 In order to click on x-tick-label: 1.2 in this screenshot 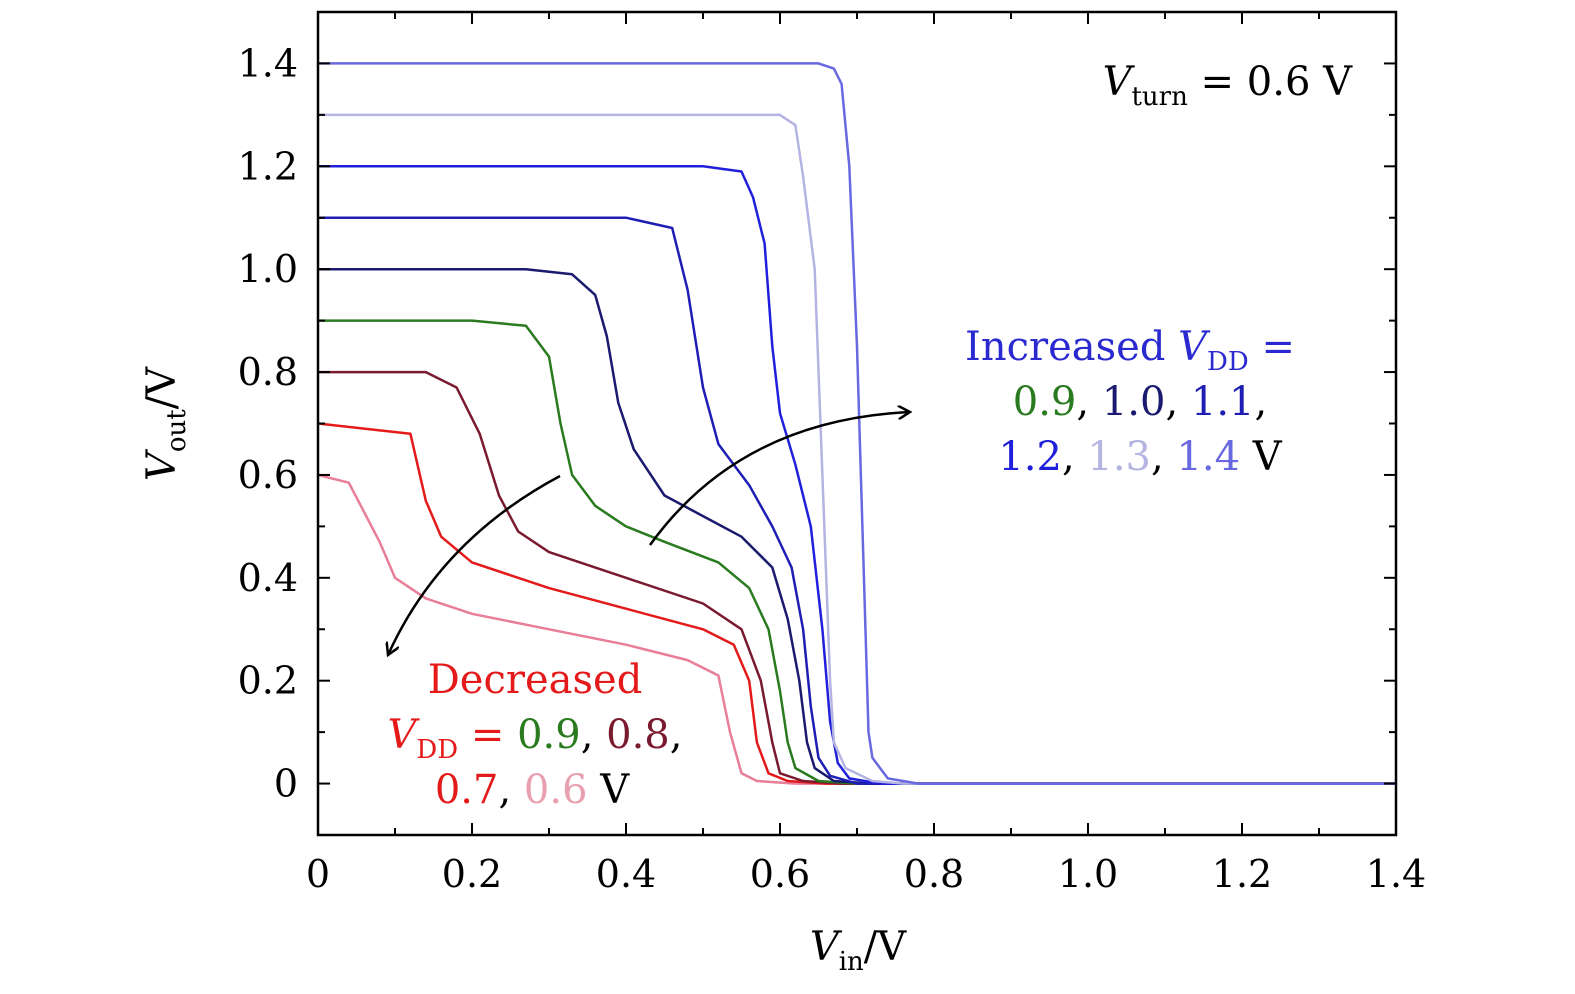, I will do `click(1242, 874)`.